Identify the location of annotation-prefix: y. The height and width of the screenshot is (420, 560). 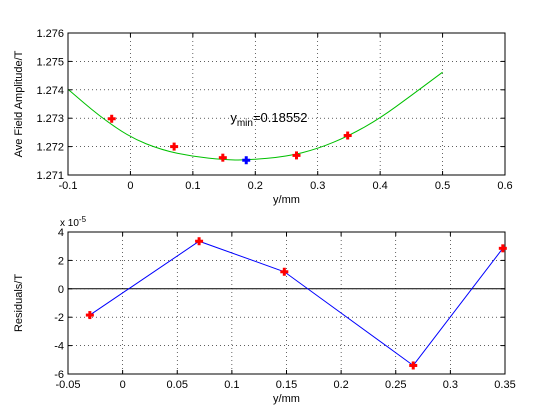
(233, 117).